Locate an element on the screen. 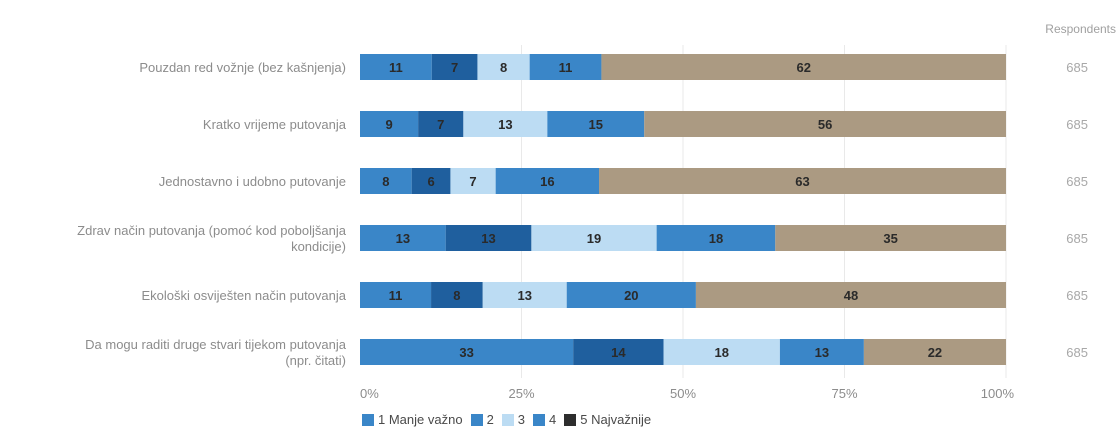 The width and height of the screenshot is (1120, 430). ticks-layer: 0% 25% 50% 75% 100% is located at coordinates (687, 393).